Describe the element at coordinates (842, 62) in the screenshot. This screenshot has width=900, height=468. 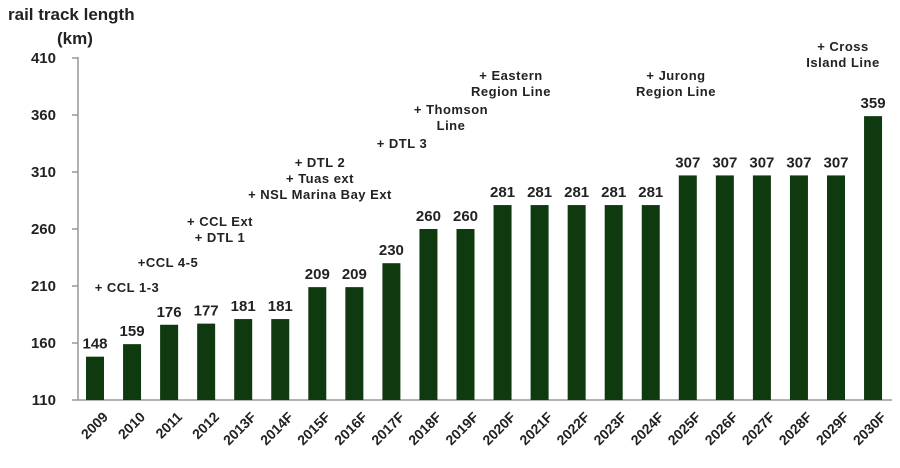
I see `annotation-label: Island Line` at that location.